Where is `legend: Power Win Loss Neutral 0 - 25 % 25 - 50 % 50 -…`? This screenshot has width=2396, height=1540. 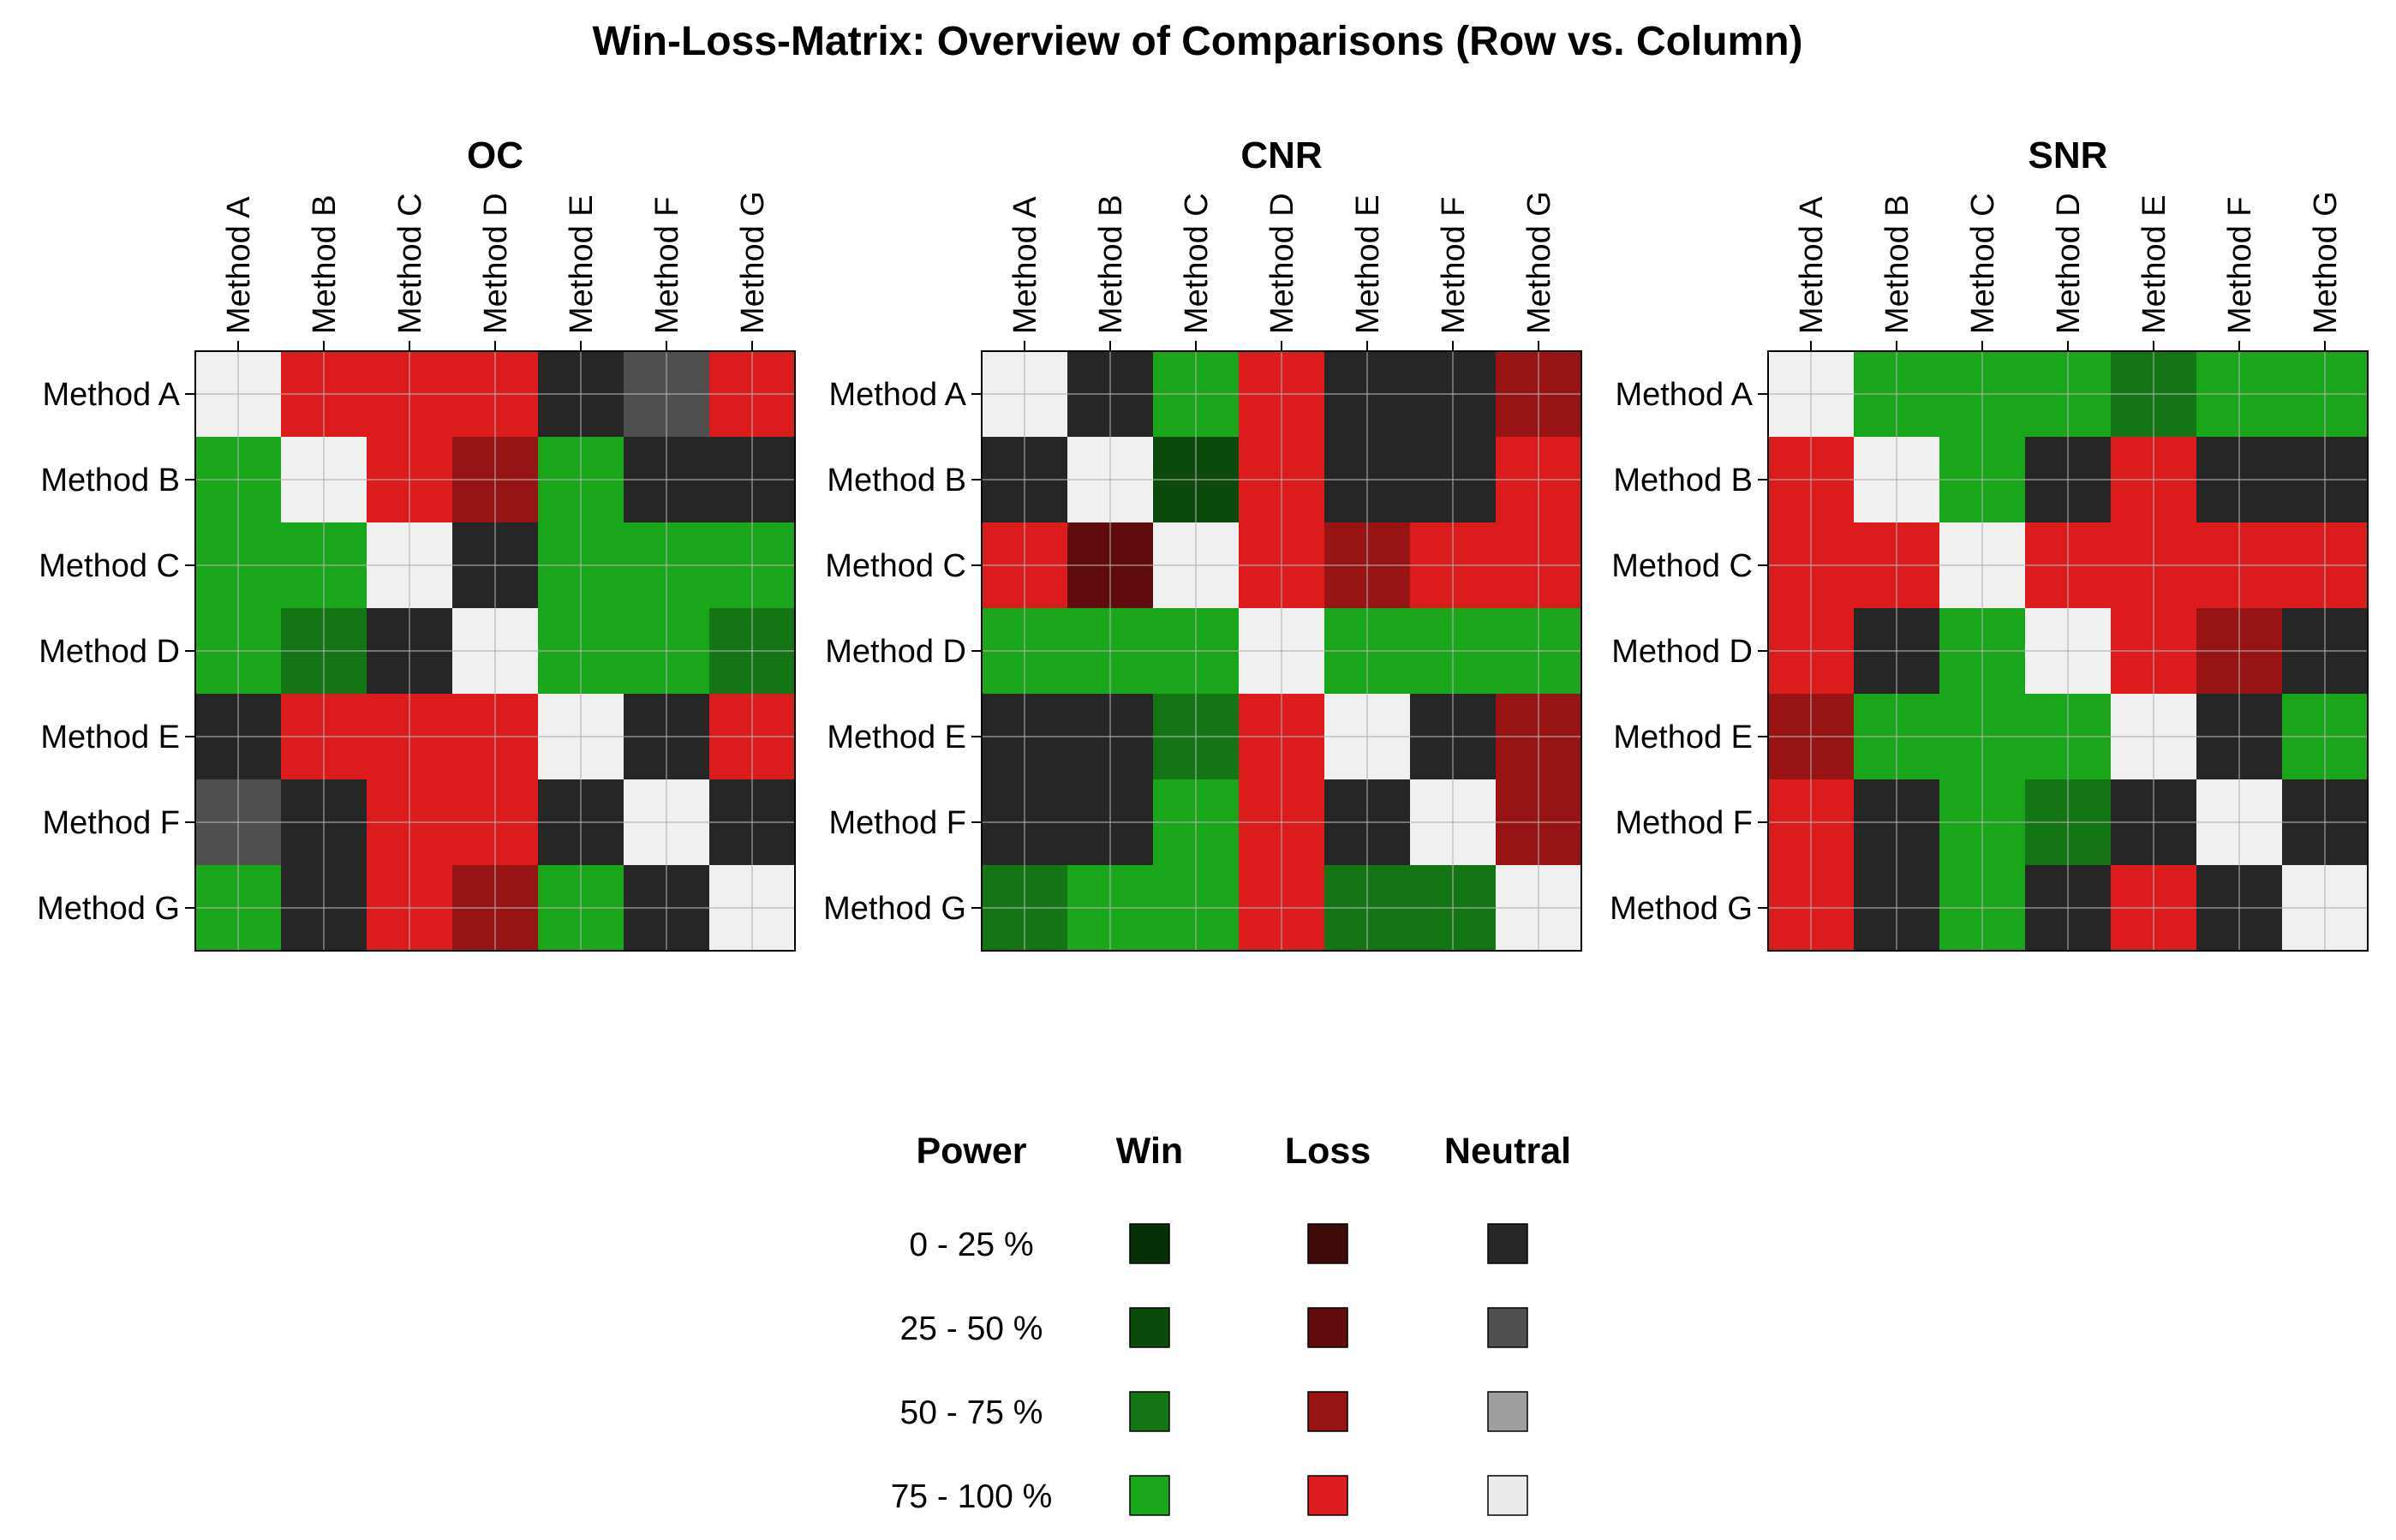 legend: Power Win Loss Neutral 0 - 25 % 25 - 50 % 50 -… is located at coordinates (1231, 1323).